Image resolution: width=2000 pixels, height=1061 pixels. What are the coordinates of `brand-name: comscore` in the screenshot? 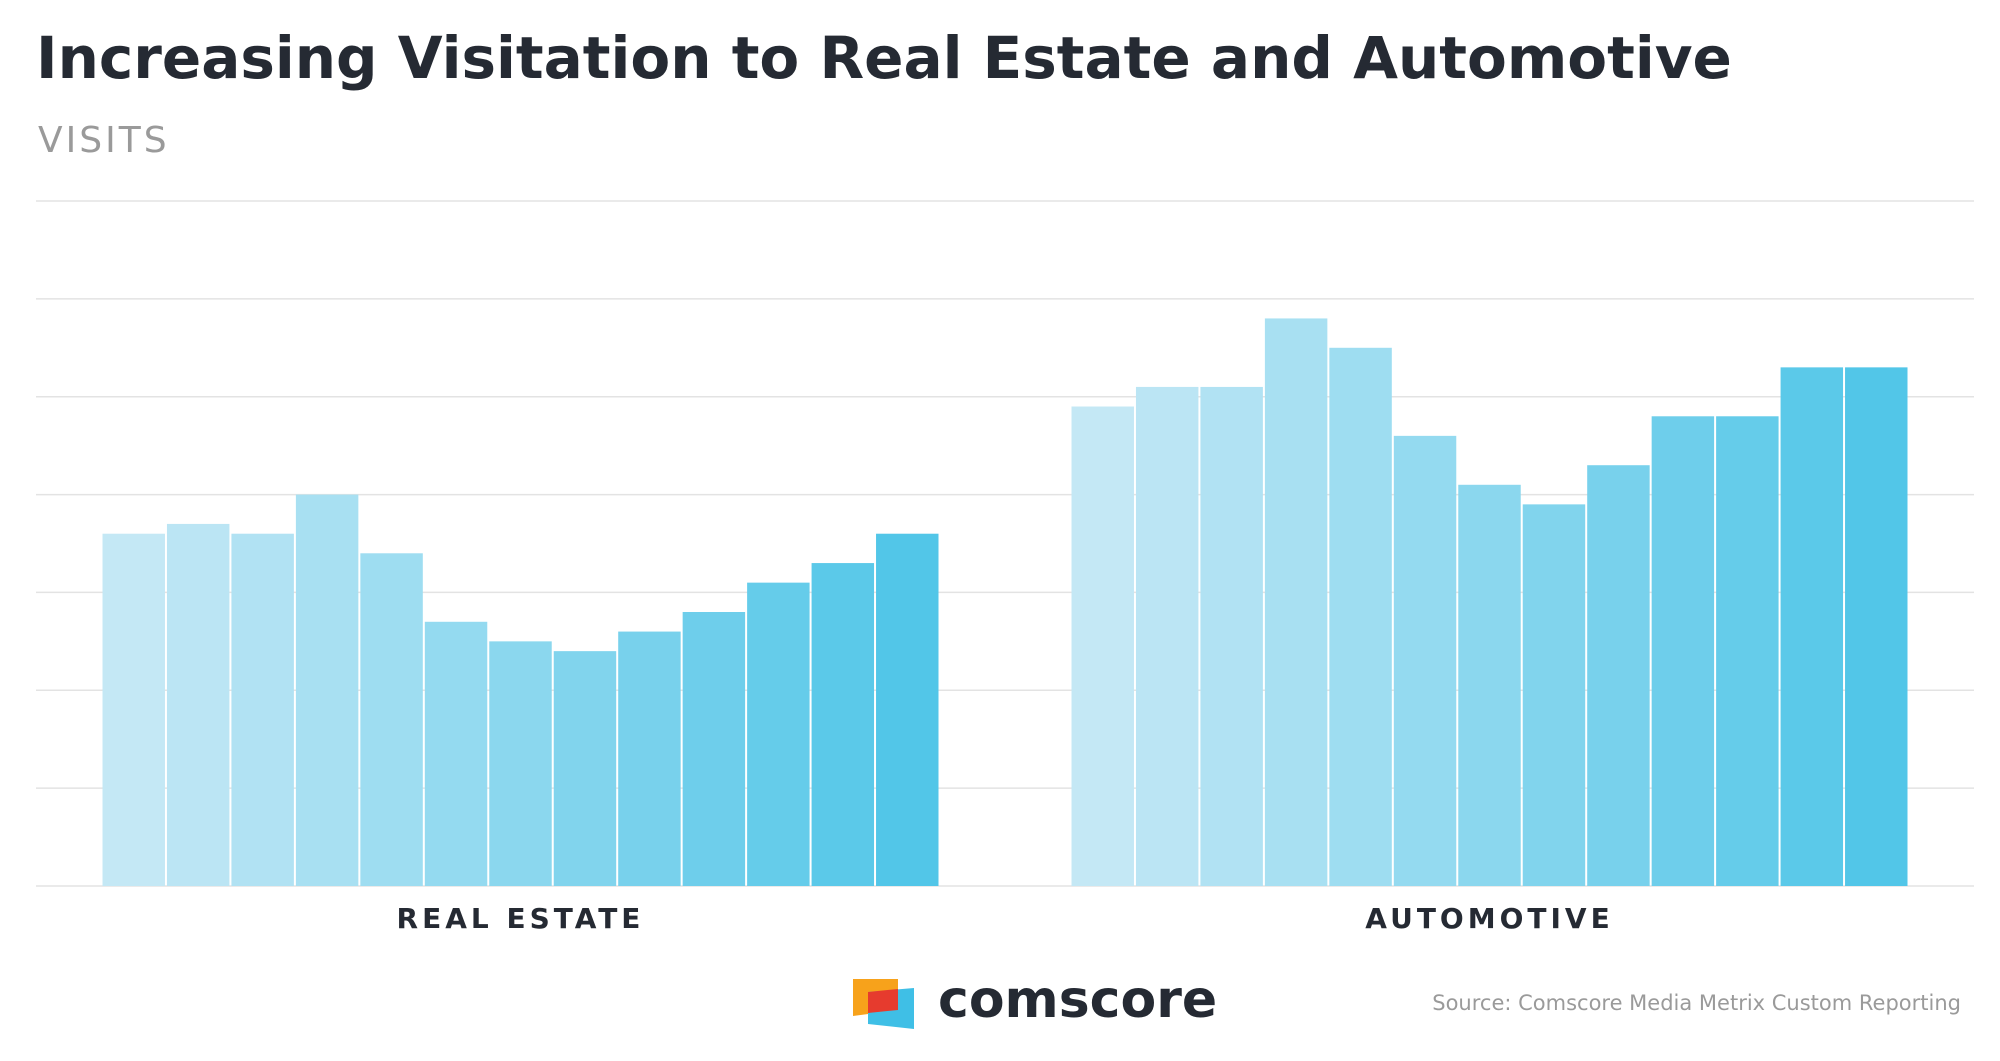 It's located at (1077, 1000).